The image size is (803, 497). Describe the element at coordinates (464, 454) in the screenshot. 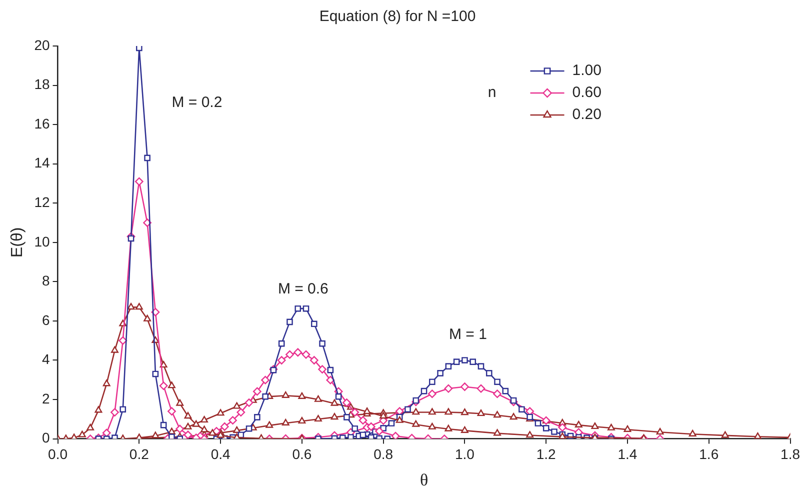

I see `x-tick-label: 1.0` at that location.